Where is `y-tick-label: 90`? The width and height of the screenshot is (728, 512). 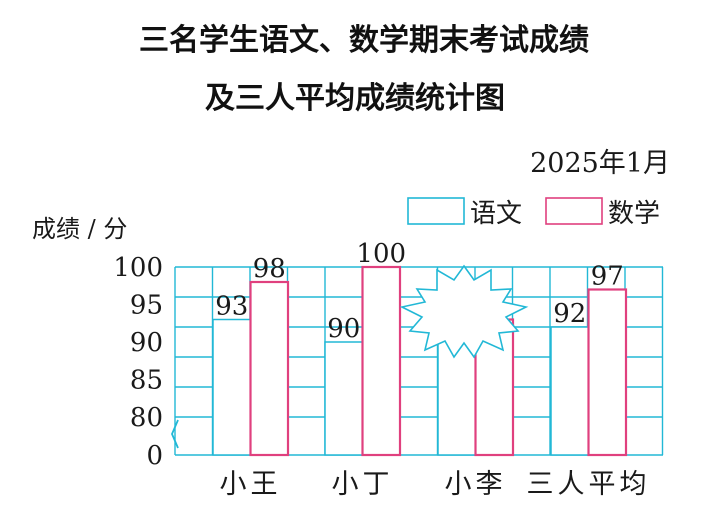
y-tick-label: 90 is located at coordinates (146, 343).